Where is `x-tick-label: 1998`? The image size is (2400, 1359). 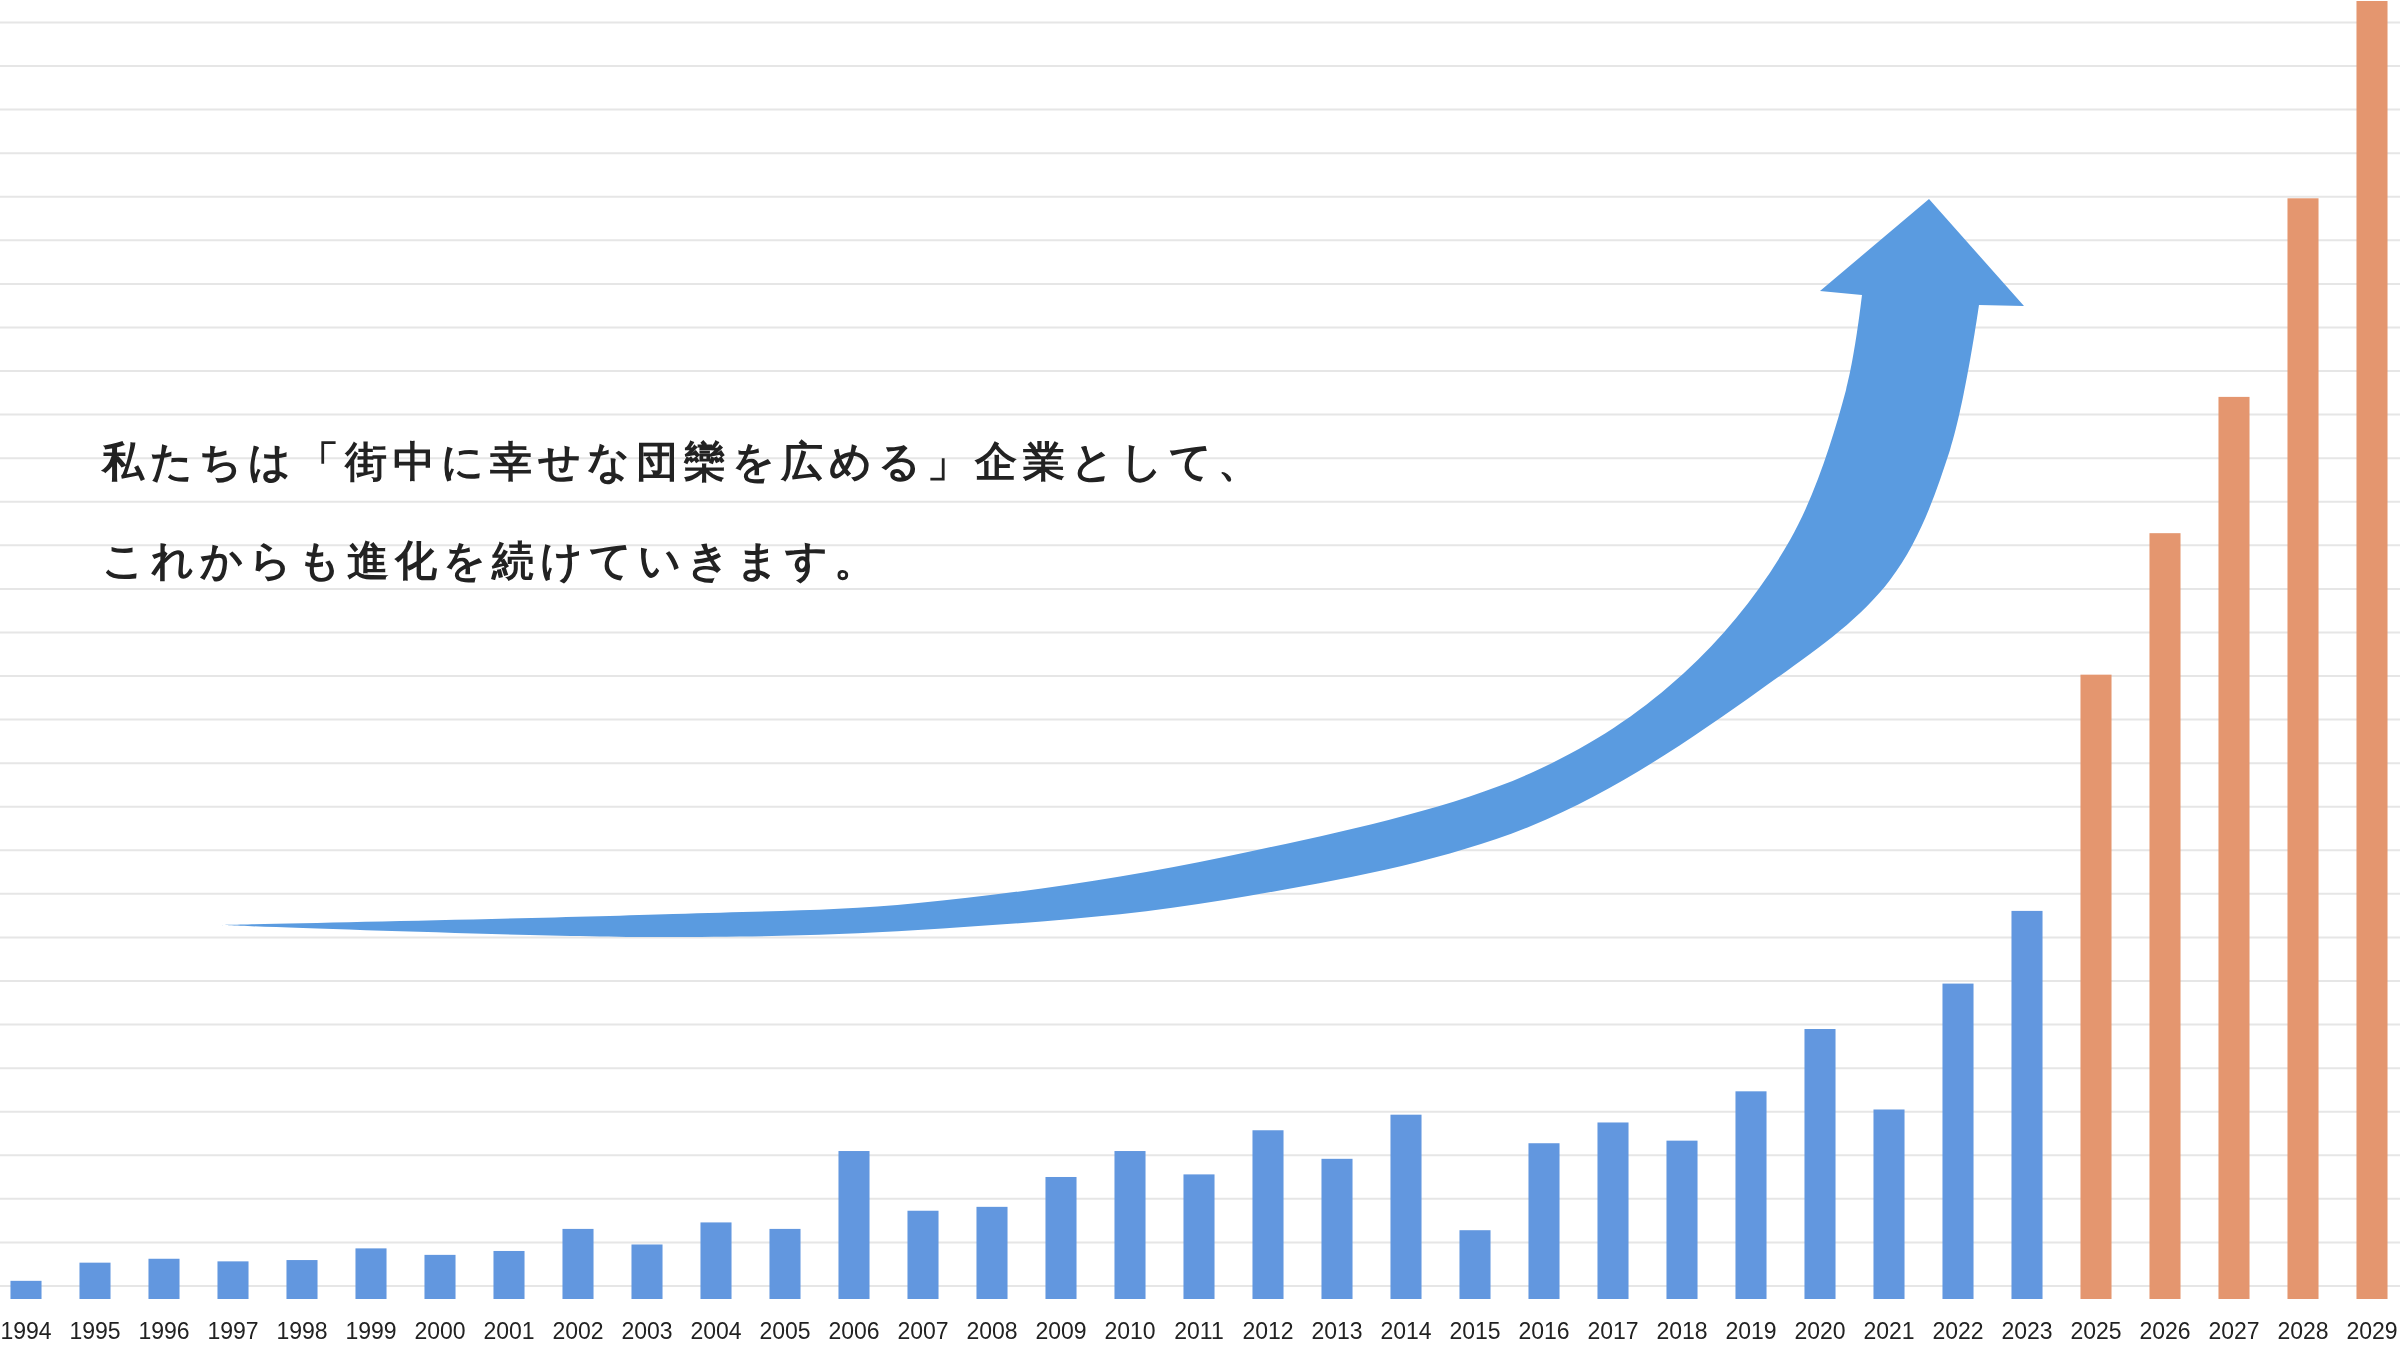
x-tick-label: 1998 is located at coordinates (302, 1331).